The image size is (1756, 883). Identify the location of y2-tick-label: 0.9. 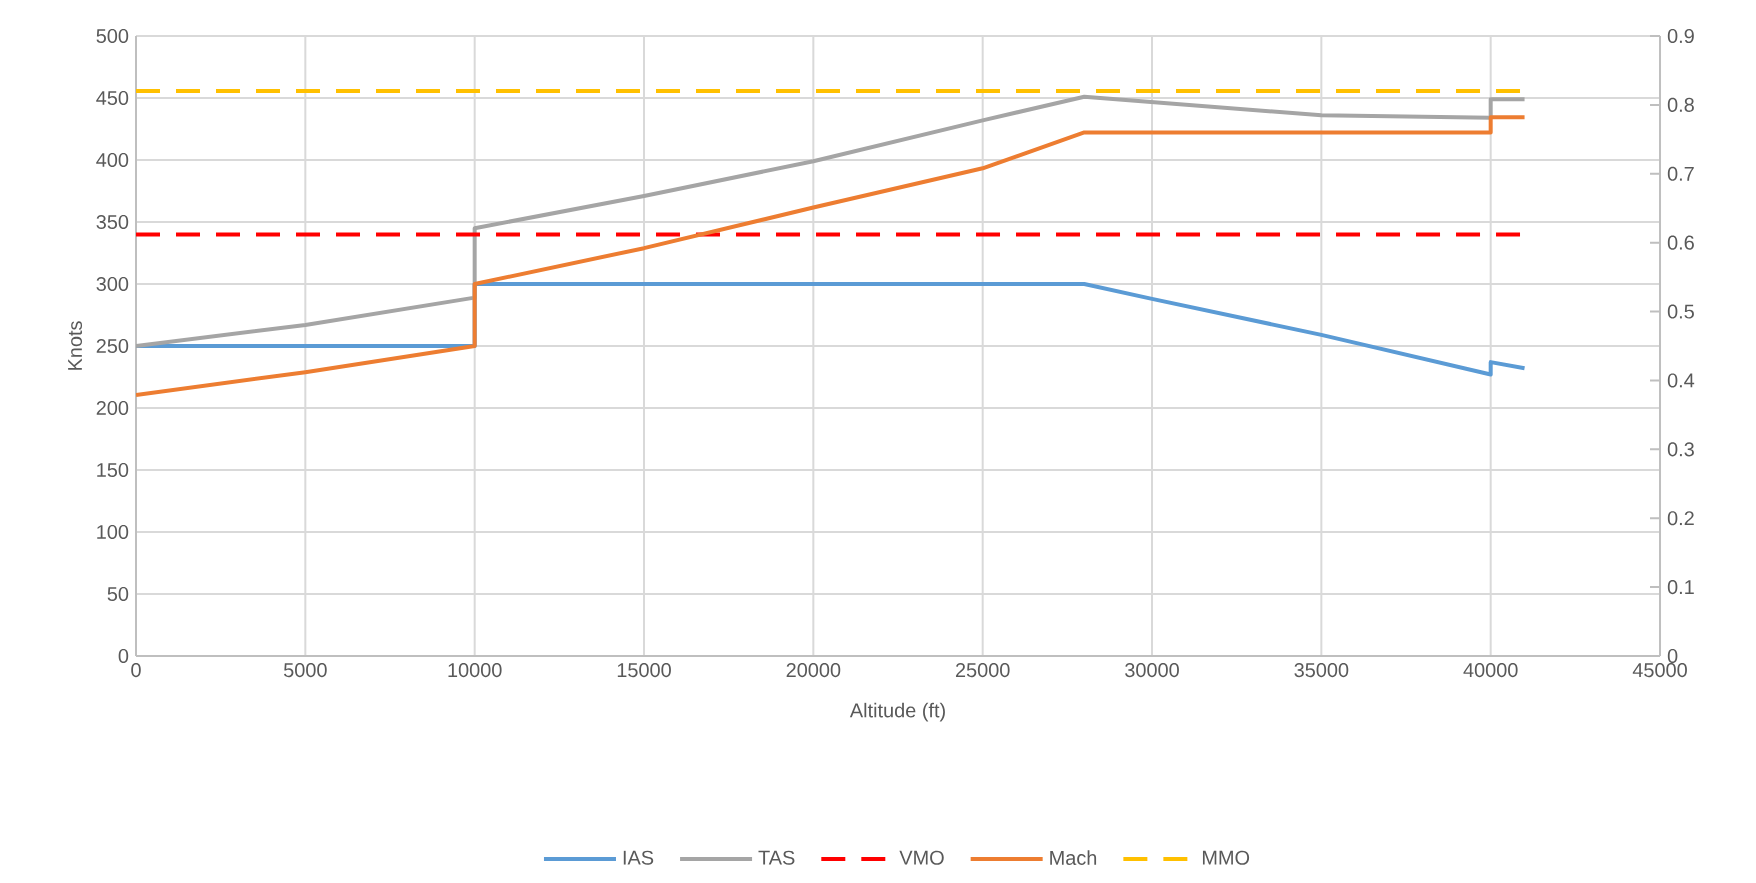
(1680, 36).